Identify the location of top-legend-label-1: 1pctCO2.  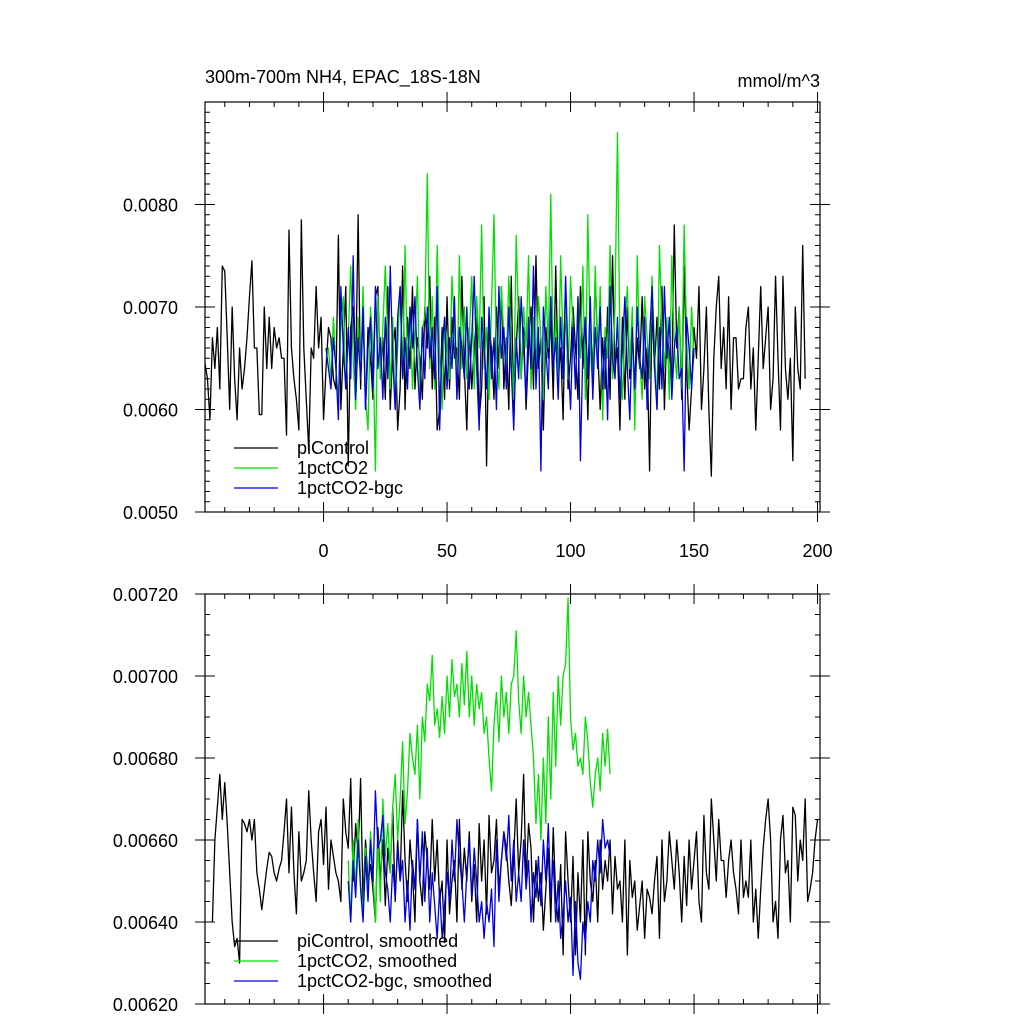
(332, 468).